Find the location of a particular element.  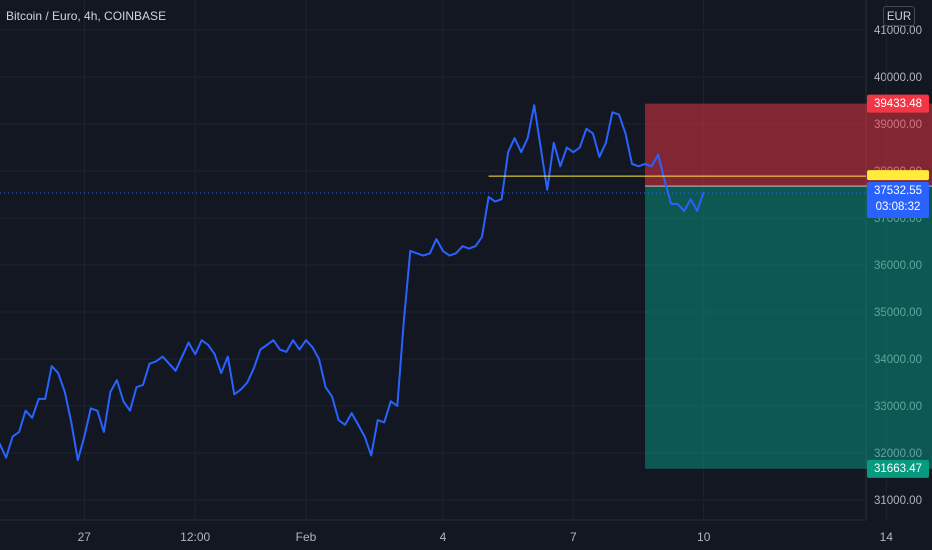

last-price-label: 37532.55 03:08:32 is located at coordinates (898, 199).